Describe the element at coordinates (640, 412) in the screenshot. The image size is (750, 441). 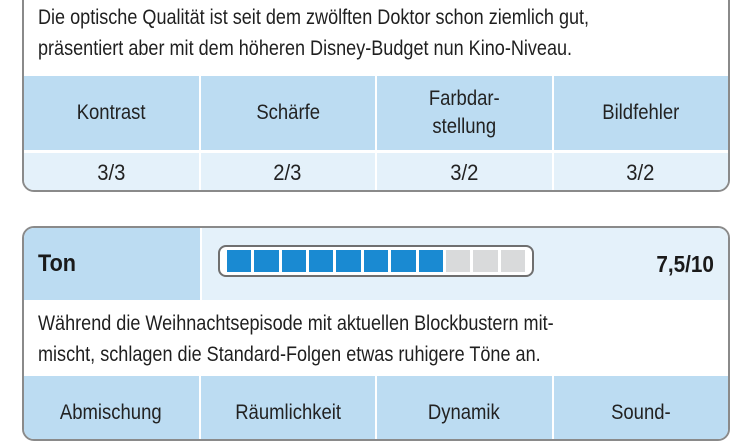
I see `rating-label: Sound-` at that location.